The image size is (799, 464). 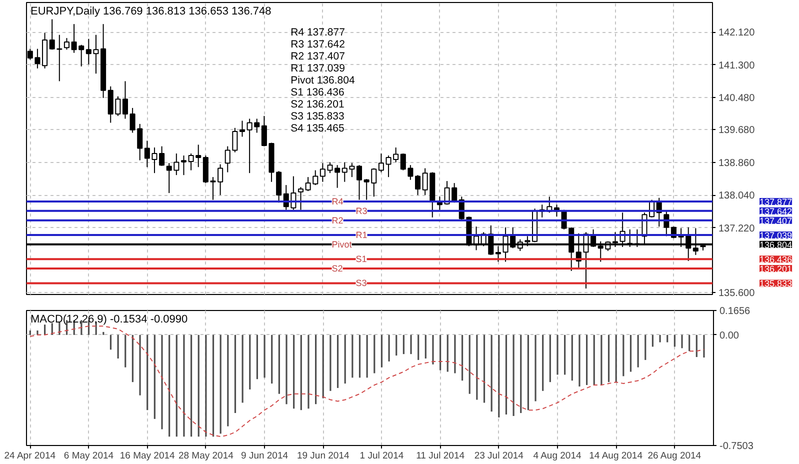 I want to click on annotation: S1 136.436, so click(x=317, y=92).